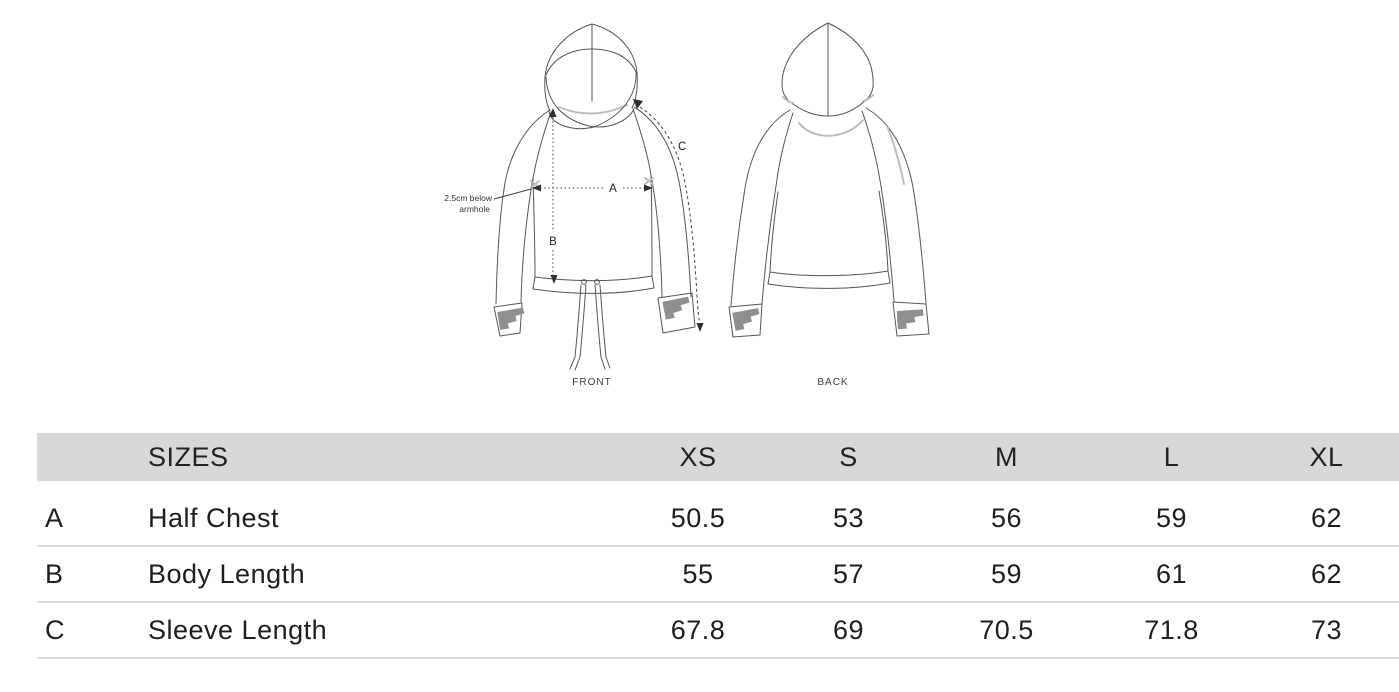 Image resolution: width=1399 pixels, height=692 pixels. Describe the element at coordinates (54, 573) in the screenshot. I see `row-key: B` at that location.